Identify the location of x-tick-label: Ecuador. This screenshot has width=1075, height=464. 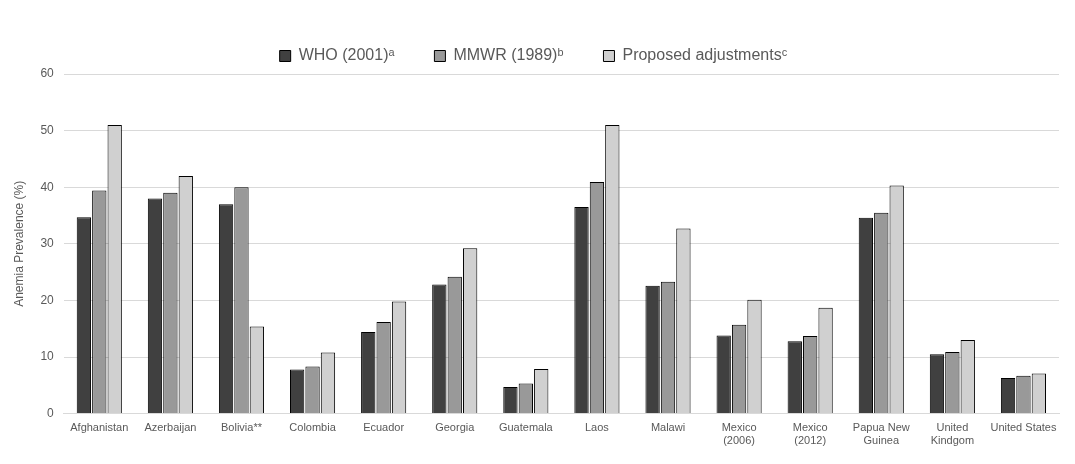
(384, 427).